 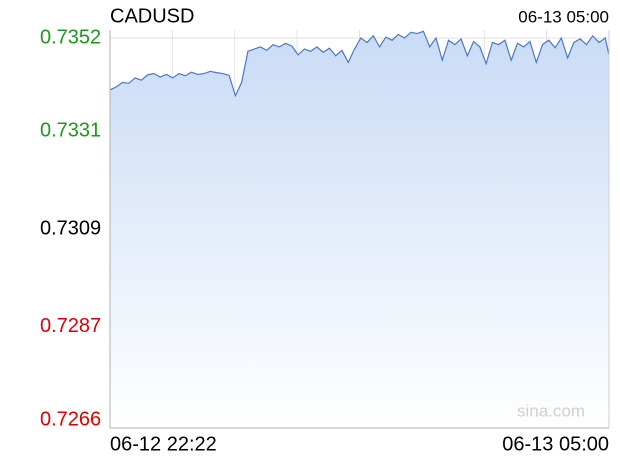 I want to click on y-tick-label: 0.7331, so click(x=70, y=131).